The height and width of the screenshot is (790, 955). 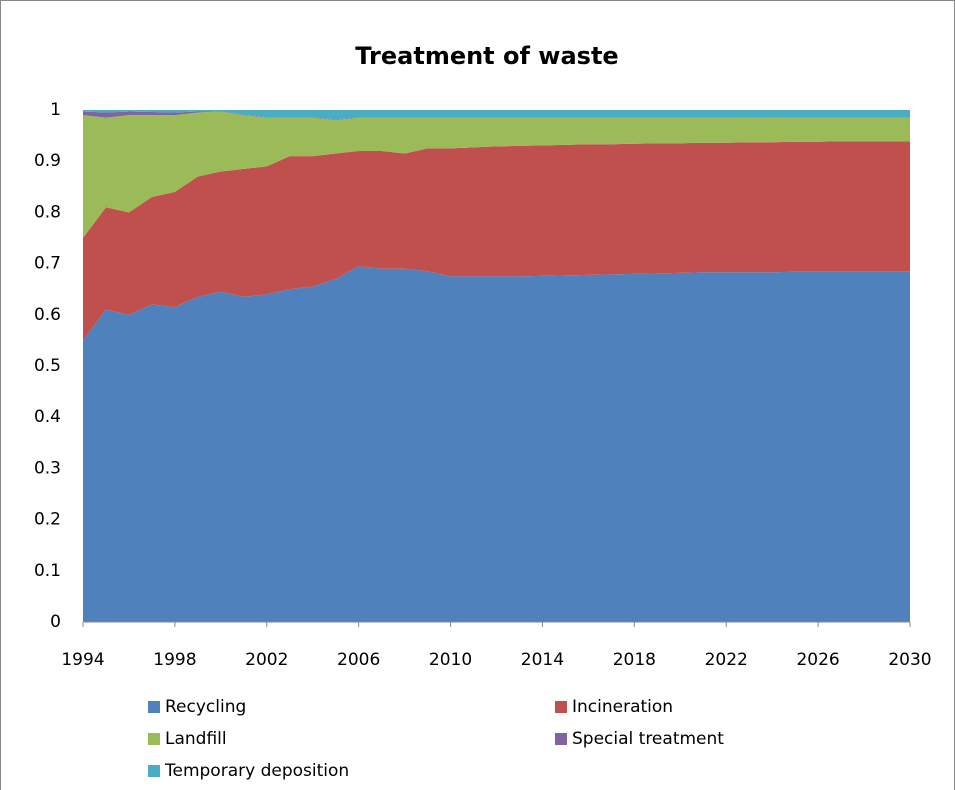 What do you see at coordinates (196, 739) in the screenshot?
I see `legend-label: Landfill` at bounding box center [196, 739].